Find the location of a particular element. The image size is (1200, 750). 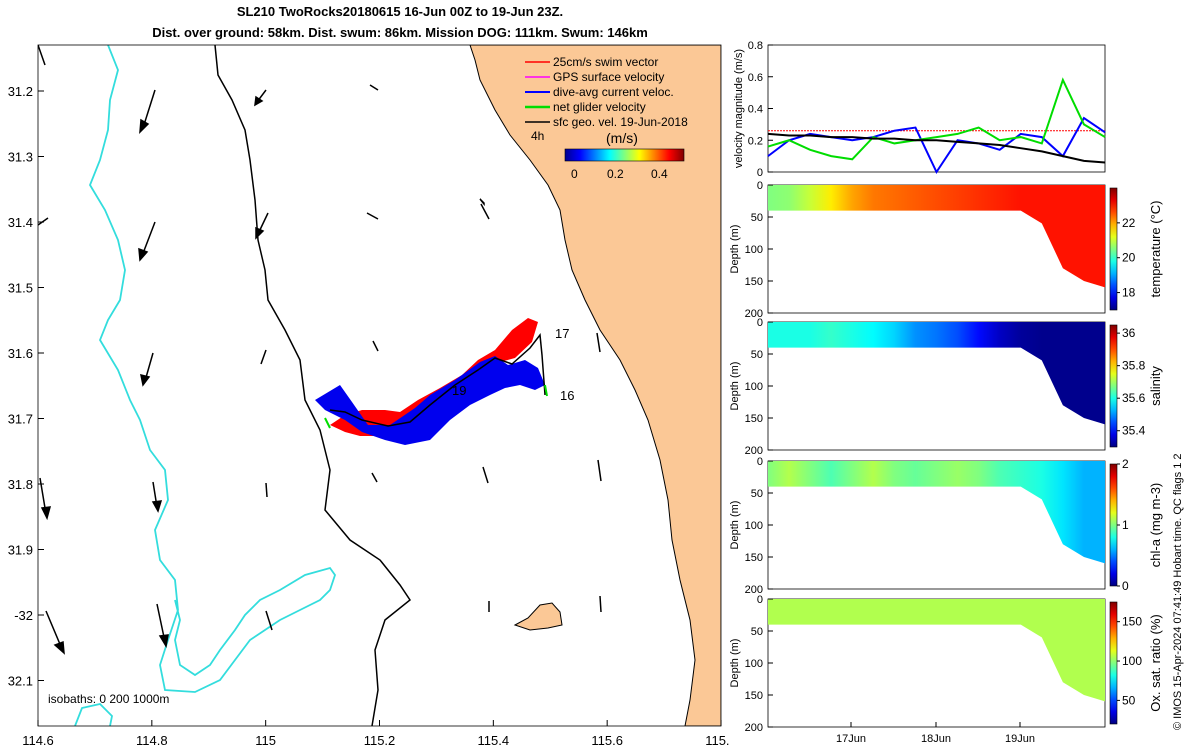

map-xtick-label: 115.8 is located at coordinates (717, 740).